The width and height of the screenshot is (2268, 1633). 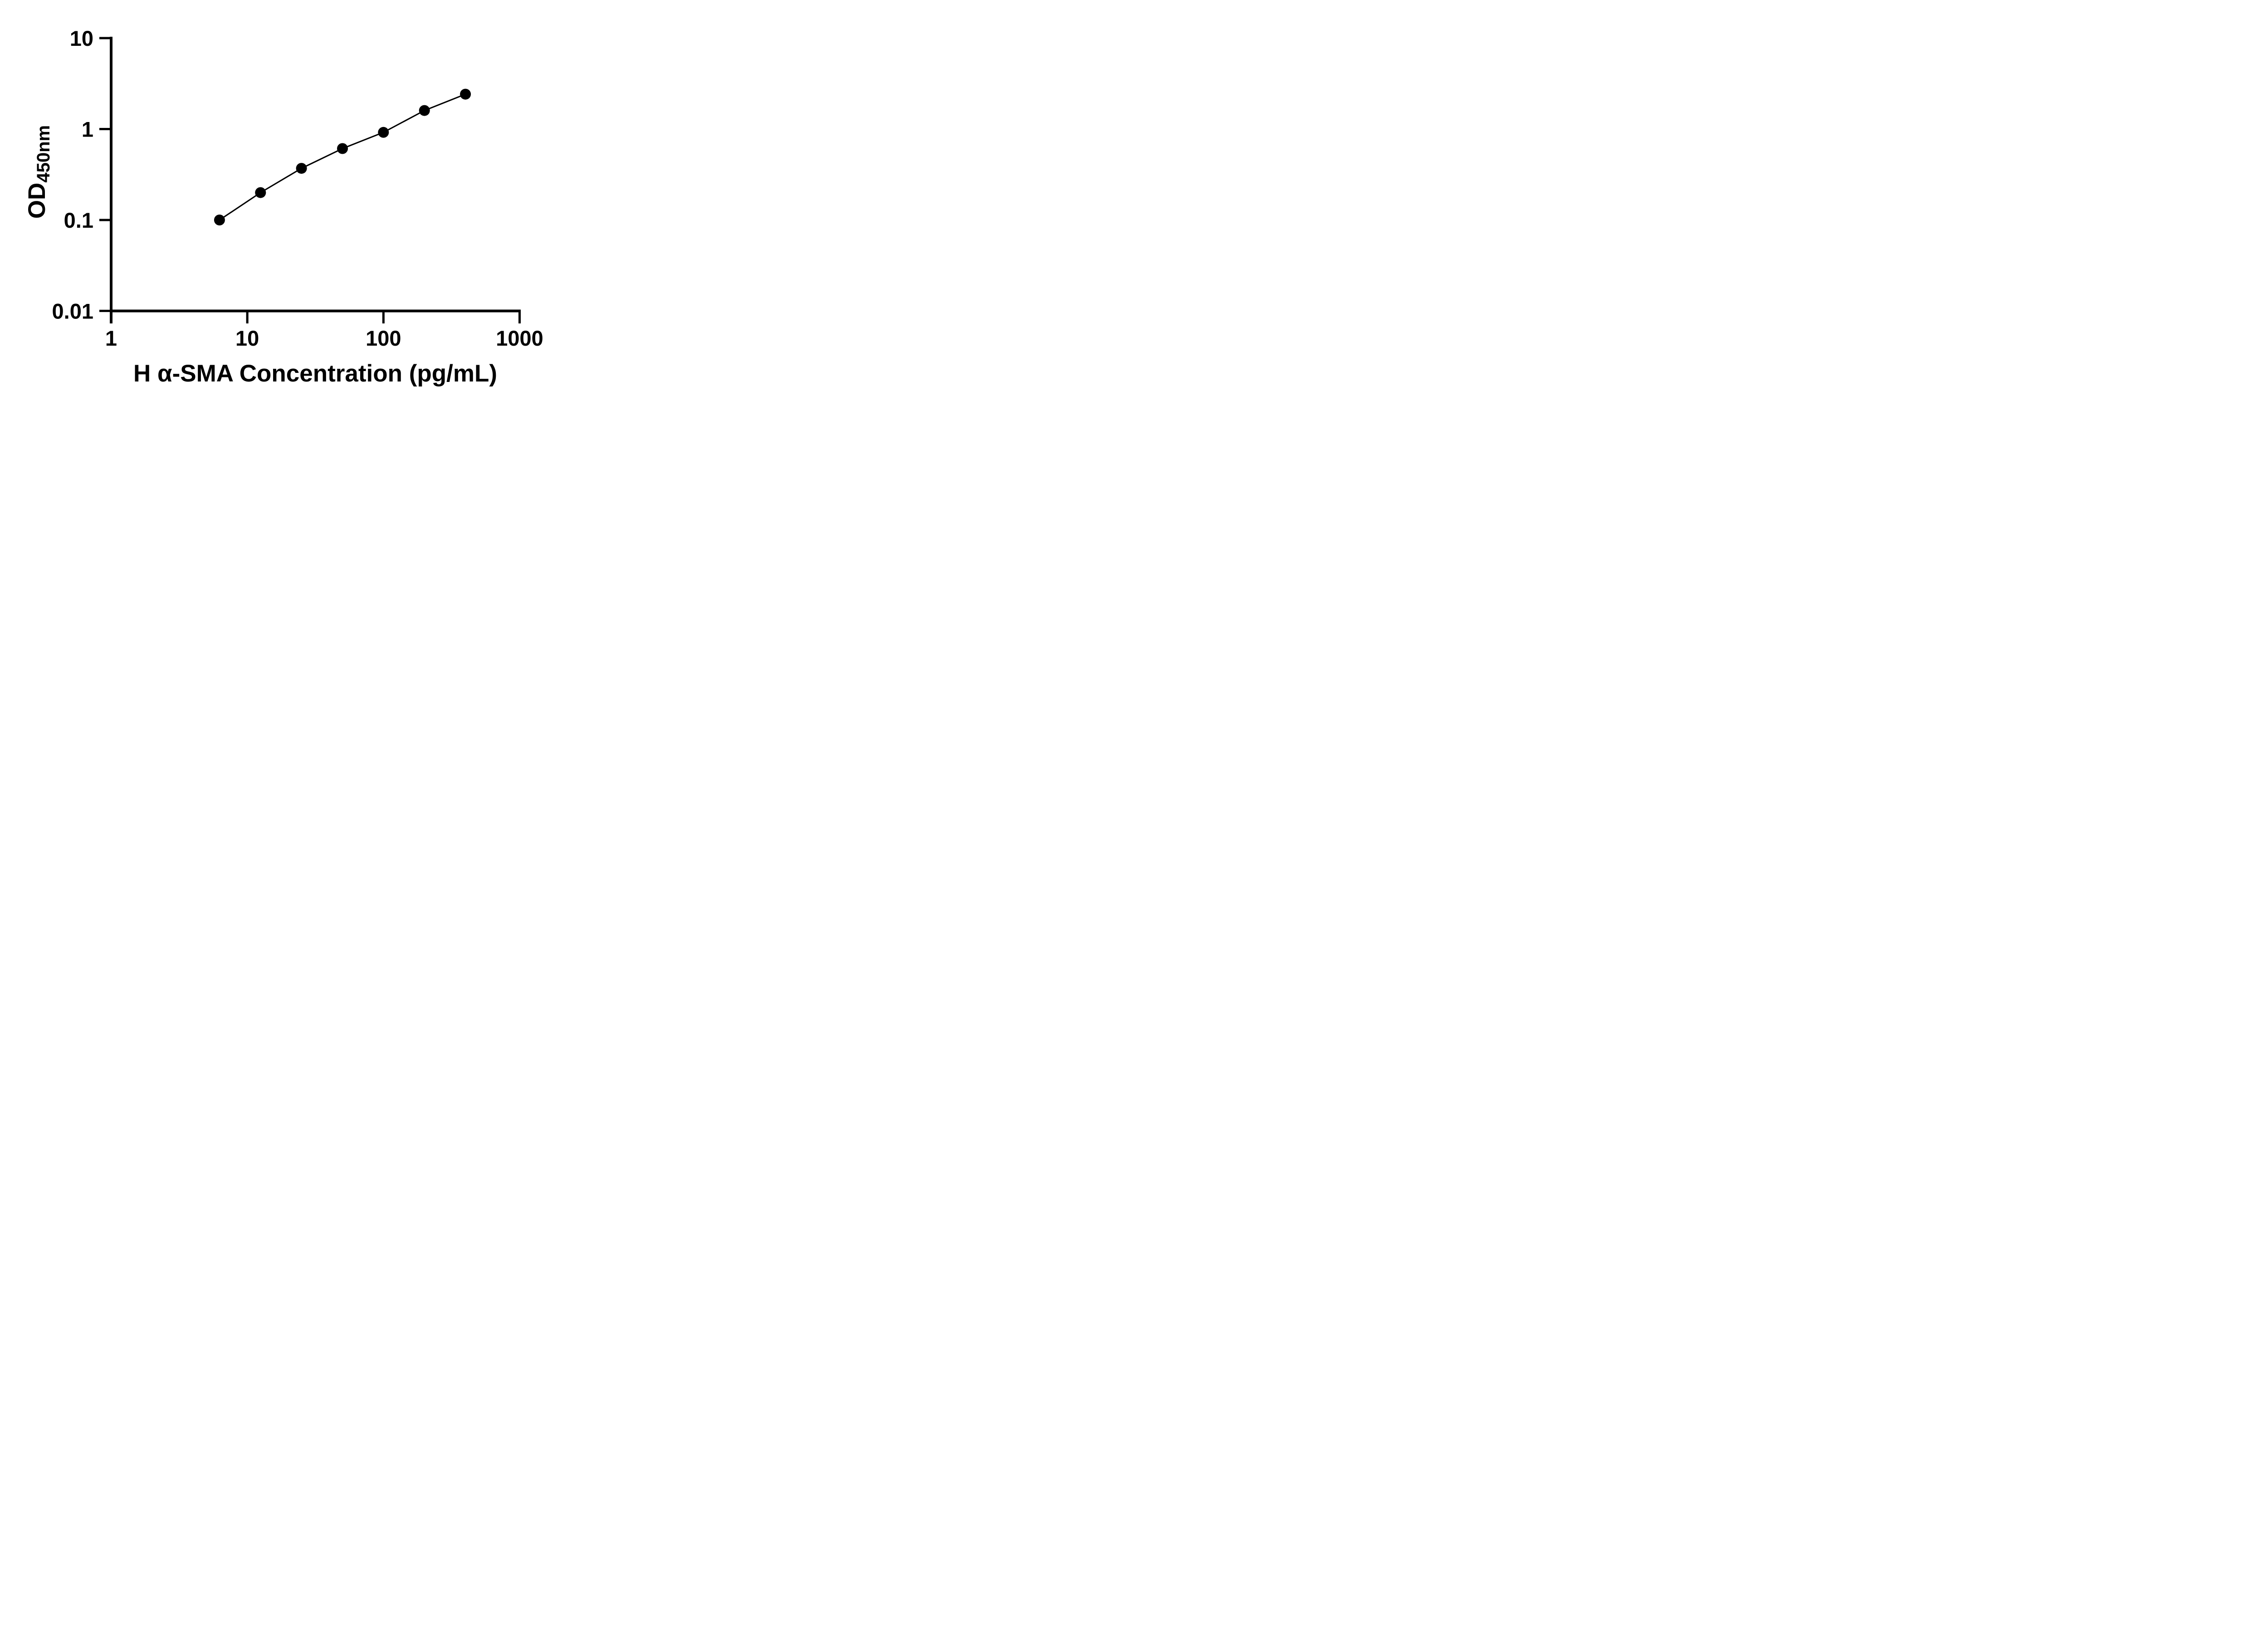 I want to click on y-tick-label: 0.1, so click(x=79, y=220).